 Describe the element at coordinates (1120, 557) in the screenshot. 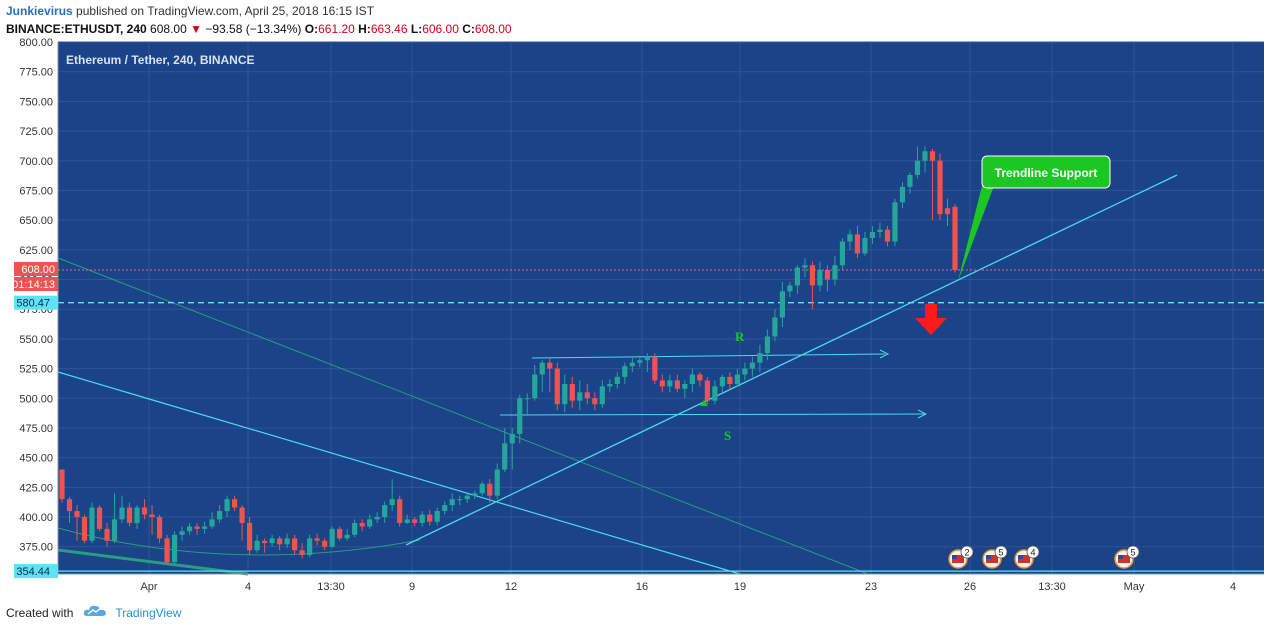

I see `flag-canton` at that location.